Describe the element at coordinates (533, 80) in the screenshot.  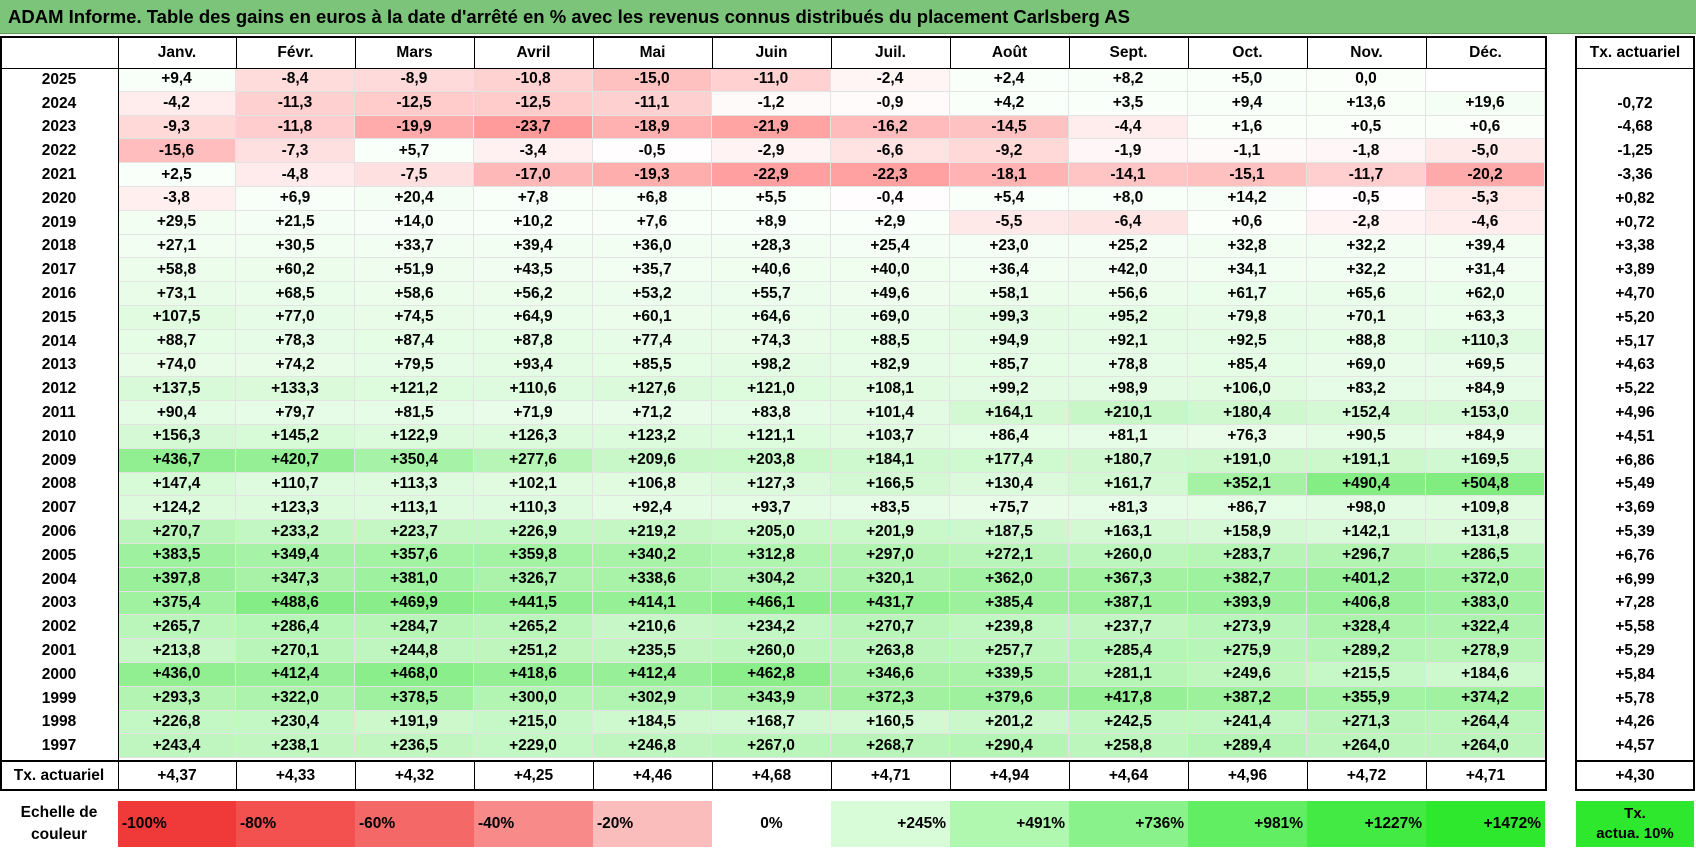
I see `table-cell: -10,8` at that location.